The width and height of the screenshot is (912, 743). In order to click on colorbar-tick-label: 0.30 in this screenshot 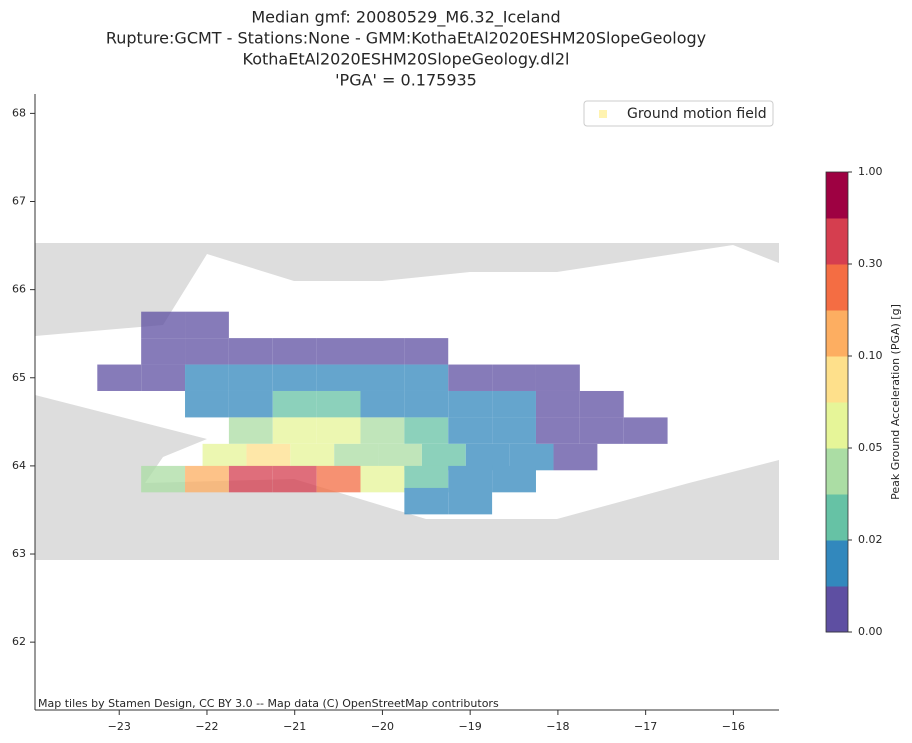, I will do `click(870, 263)`.